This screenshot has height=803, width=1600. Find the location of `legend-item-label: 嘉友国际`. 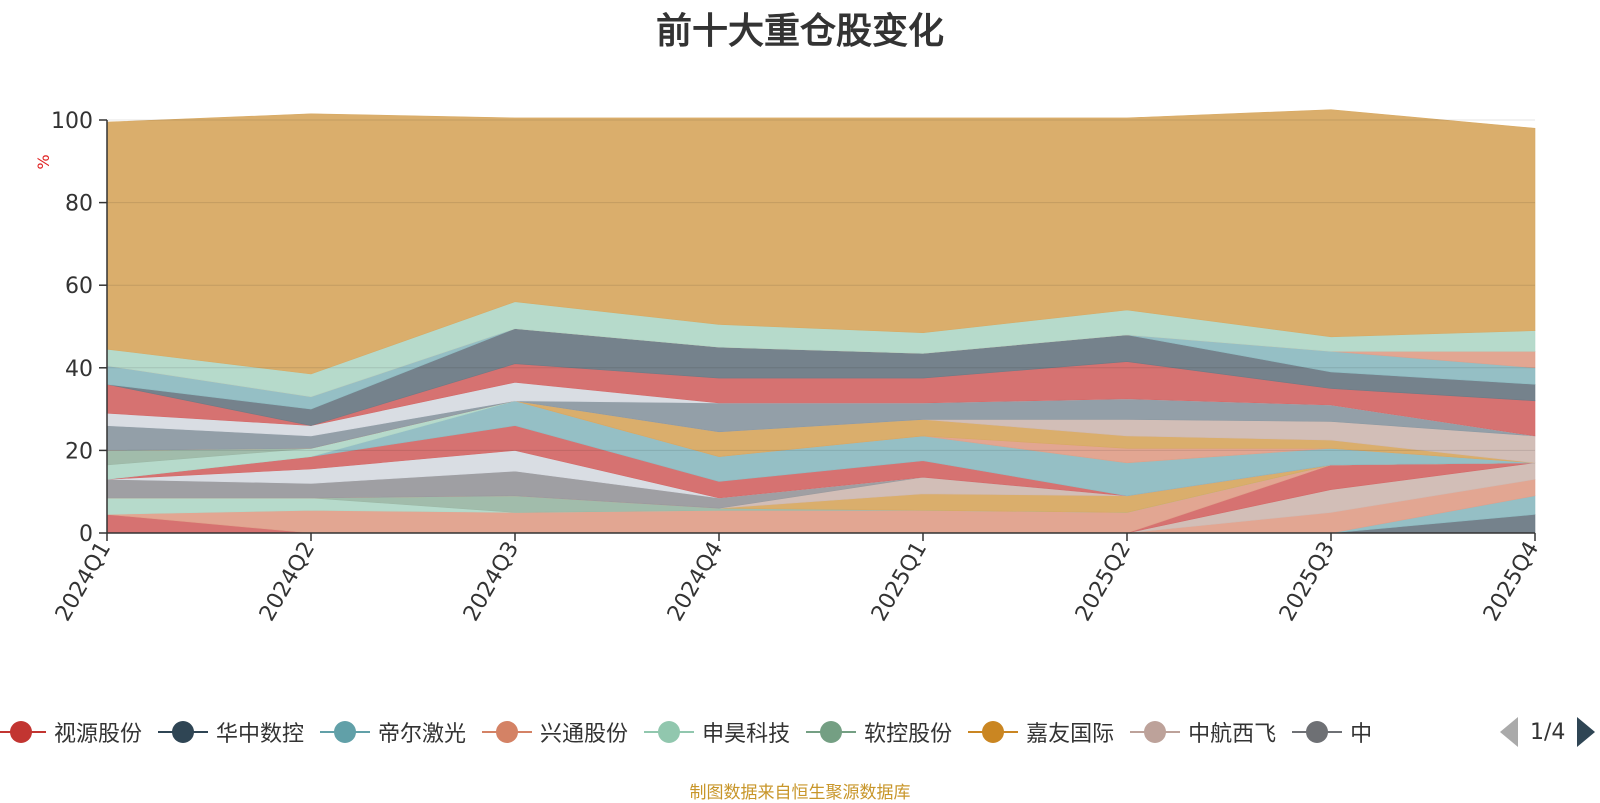

legend-item-label: 嘉友国际 is located at coordinates (1070, 734).